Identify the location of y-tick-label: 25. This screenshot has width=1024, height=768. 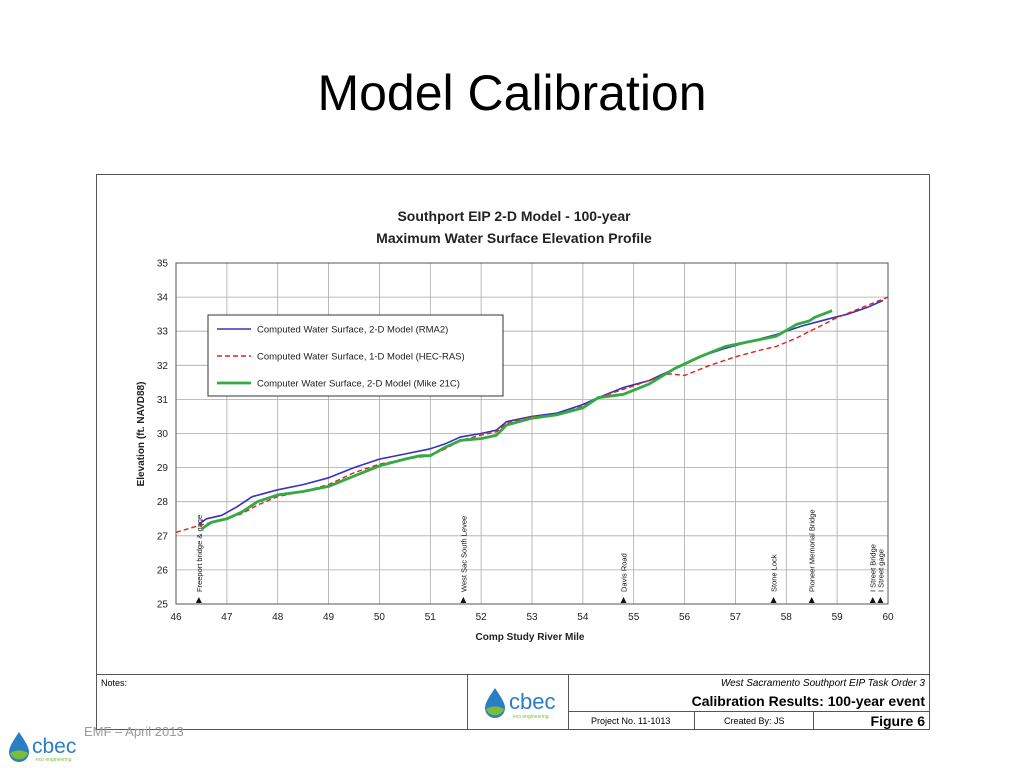
(163, 605).